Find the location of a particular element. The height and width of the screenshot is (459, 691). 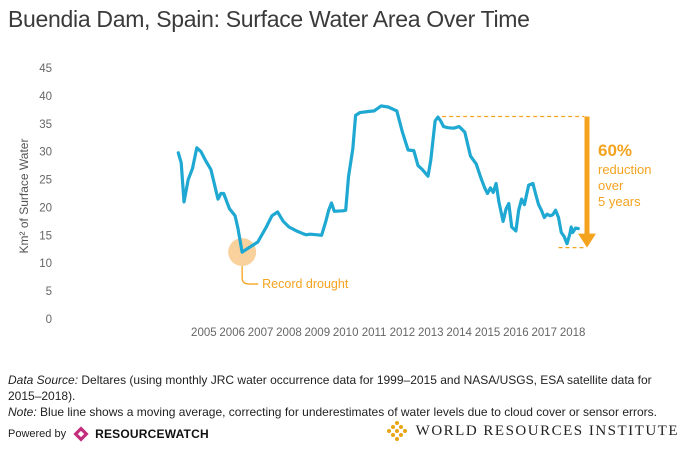

drought-leader-line is located at coordinates (250, 275).